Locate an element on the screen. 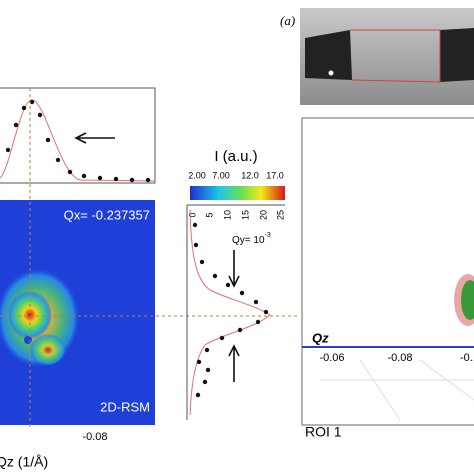  cb-tick: 2.00 is located at coordinates (197, 175).